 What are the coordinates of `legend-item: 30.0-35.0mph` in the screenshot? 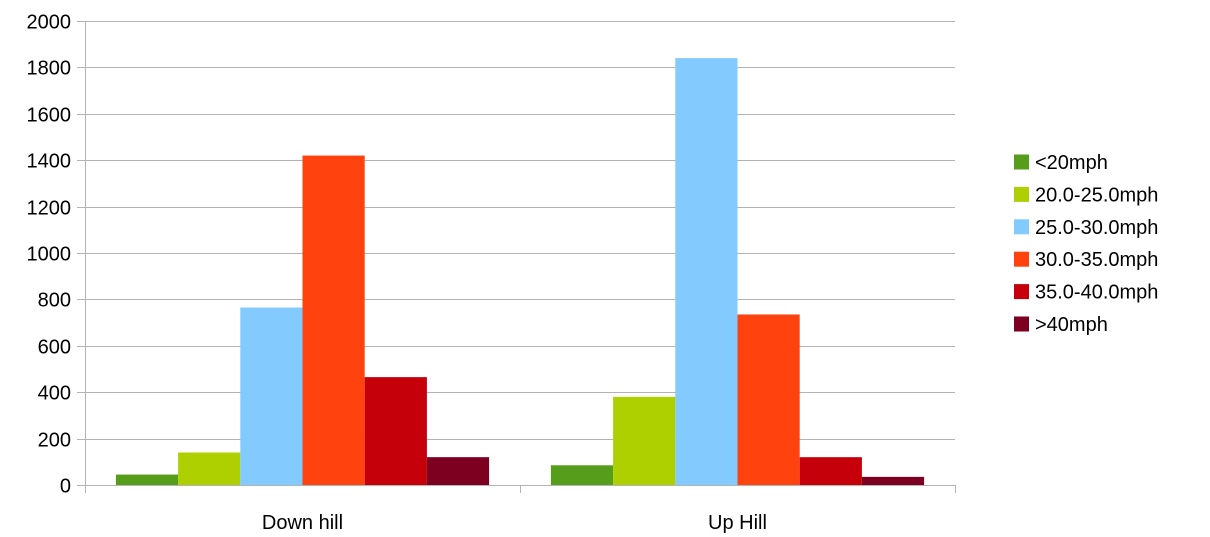 It's located at (1086, 260).